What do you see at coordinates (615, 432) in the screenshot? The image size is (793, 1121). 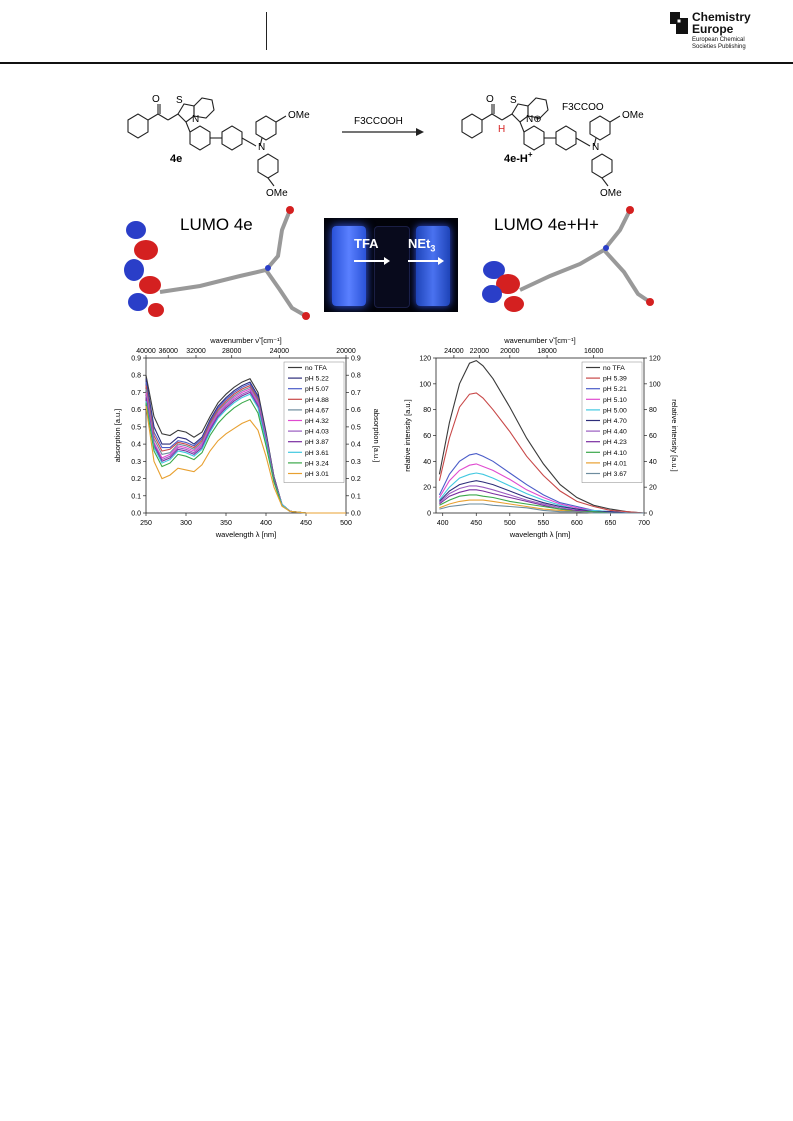 I see `em-legend-label: pH 4.40` at bounding box center [615, 432].